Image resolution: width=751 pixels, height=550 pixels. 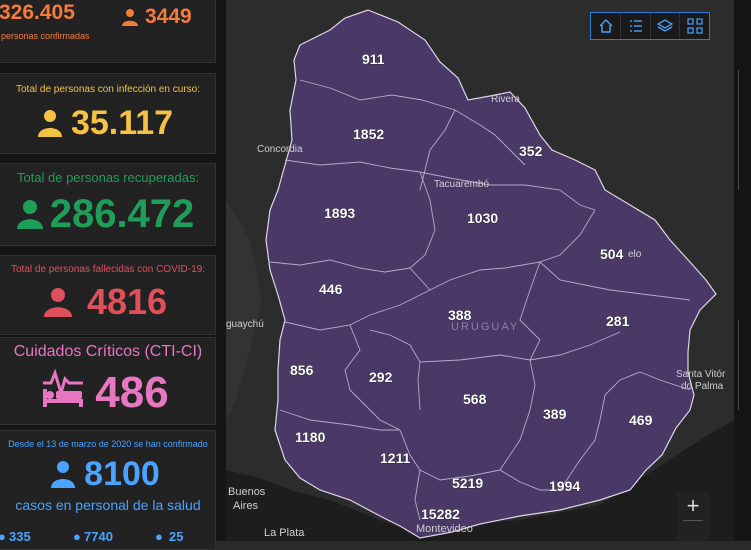 I want to click on home-icon, so click(x=606, y=26).